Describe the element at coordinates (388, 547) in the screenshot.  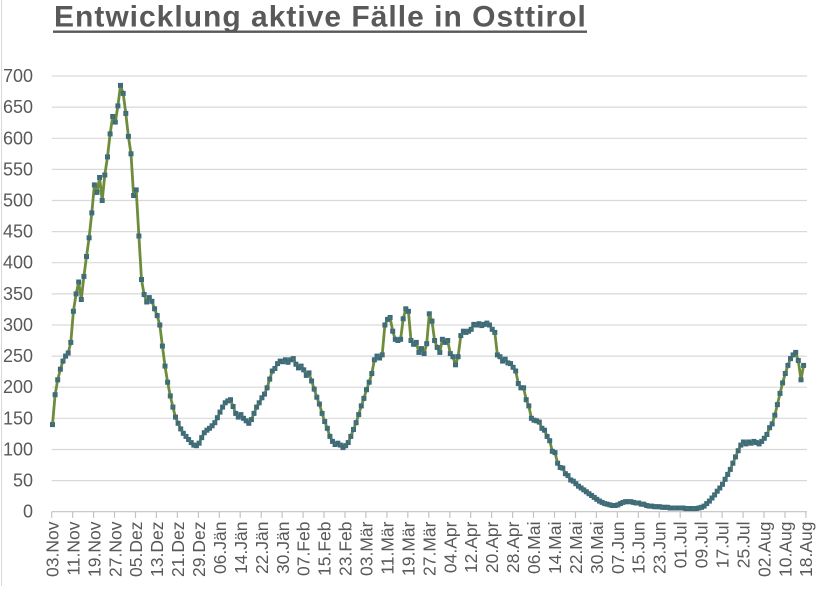
I see `svg-text: 11.Mär` at that location.